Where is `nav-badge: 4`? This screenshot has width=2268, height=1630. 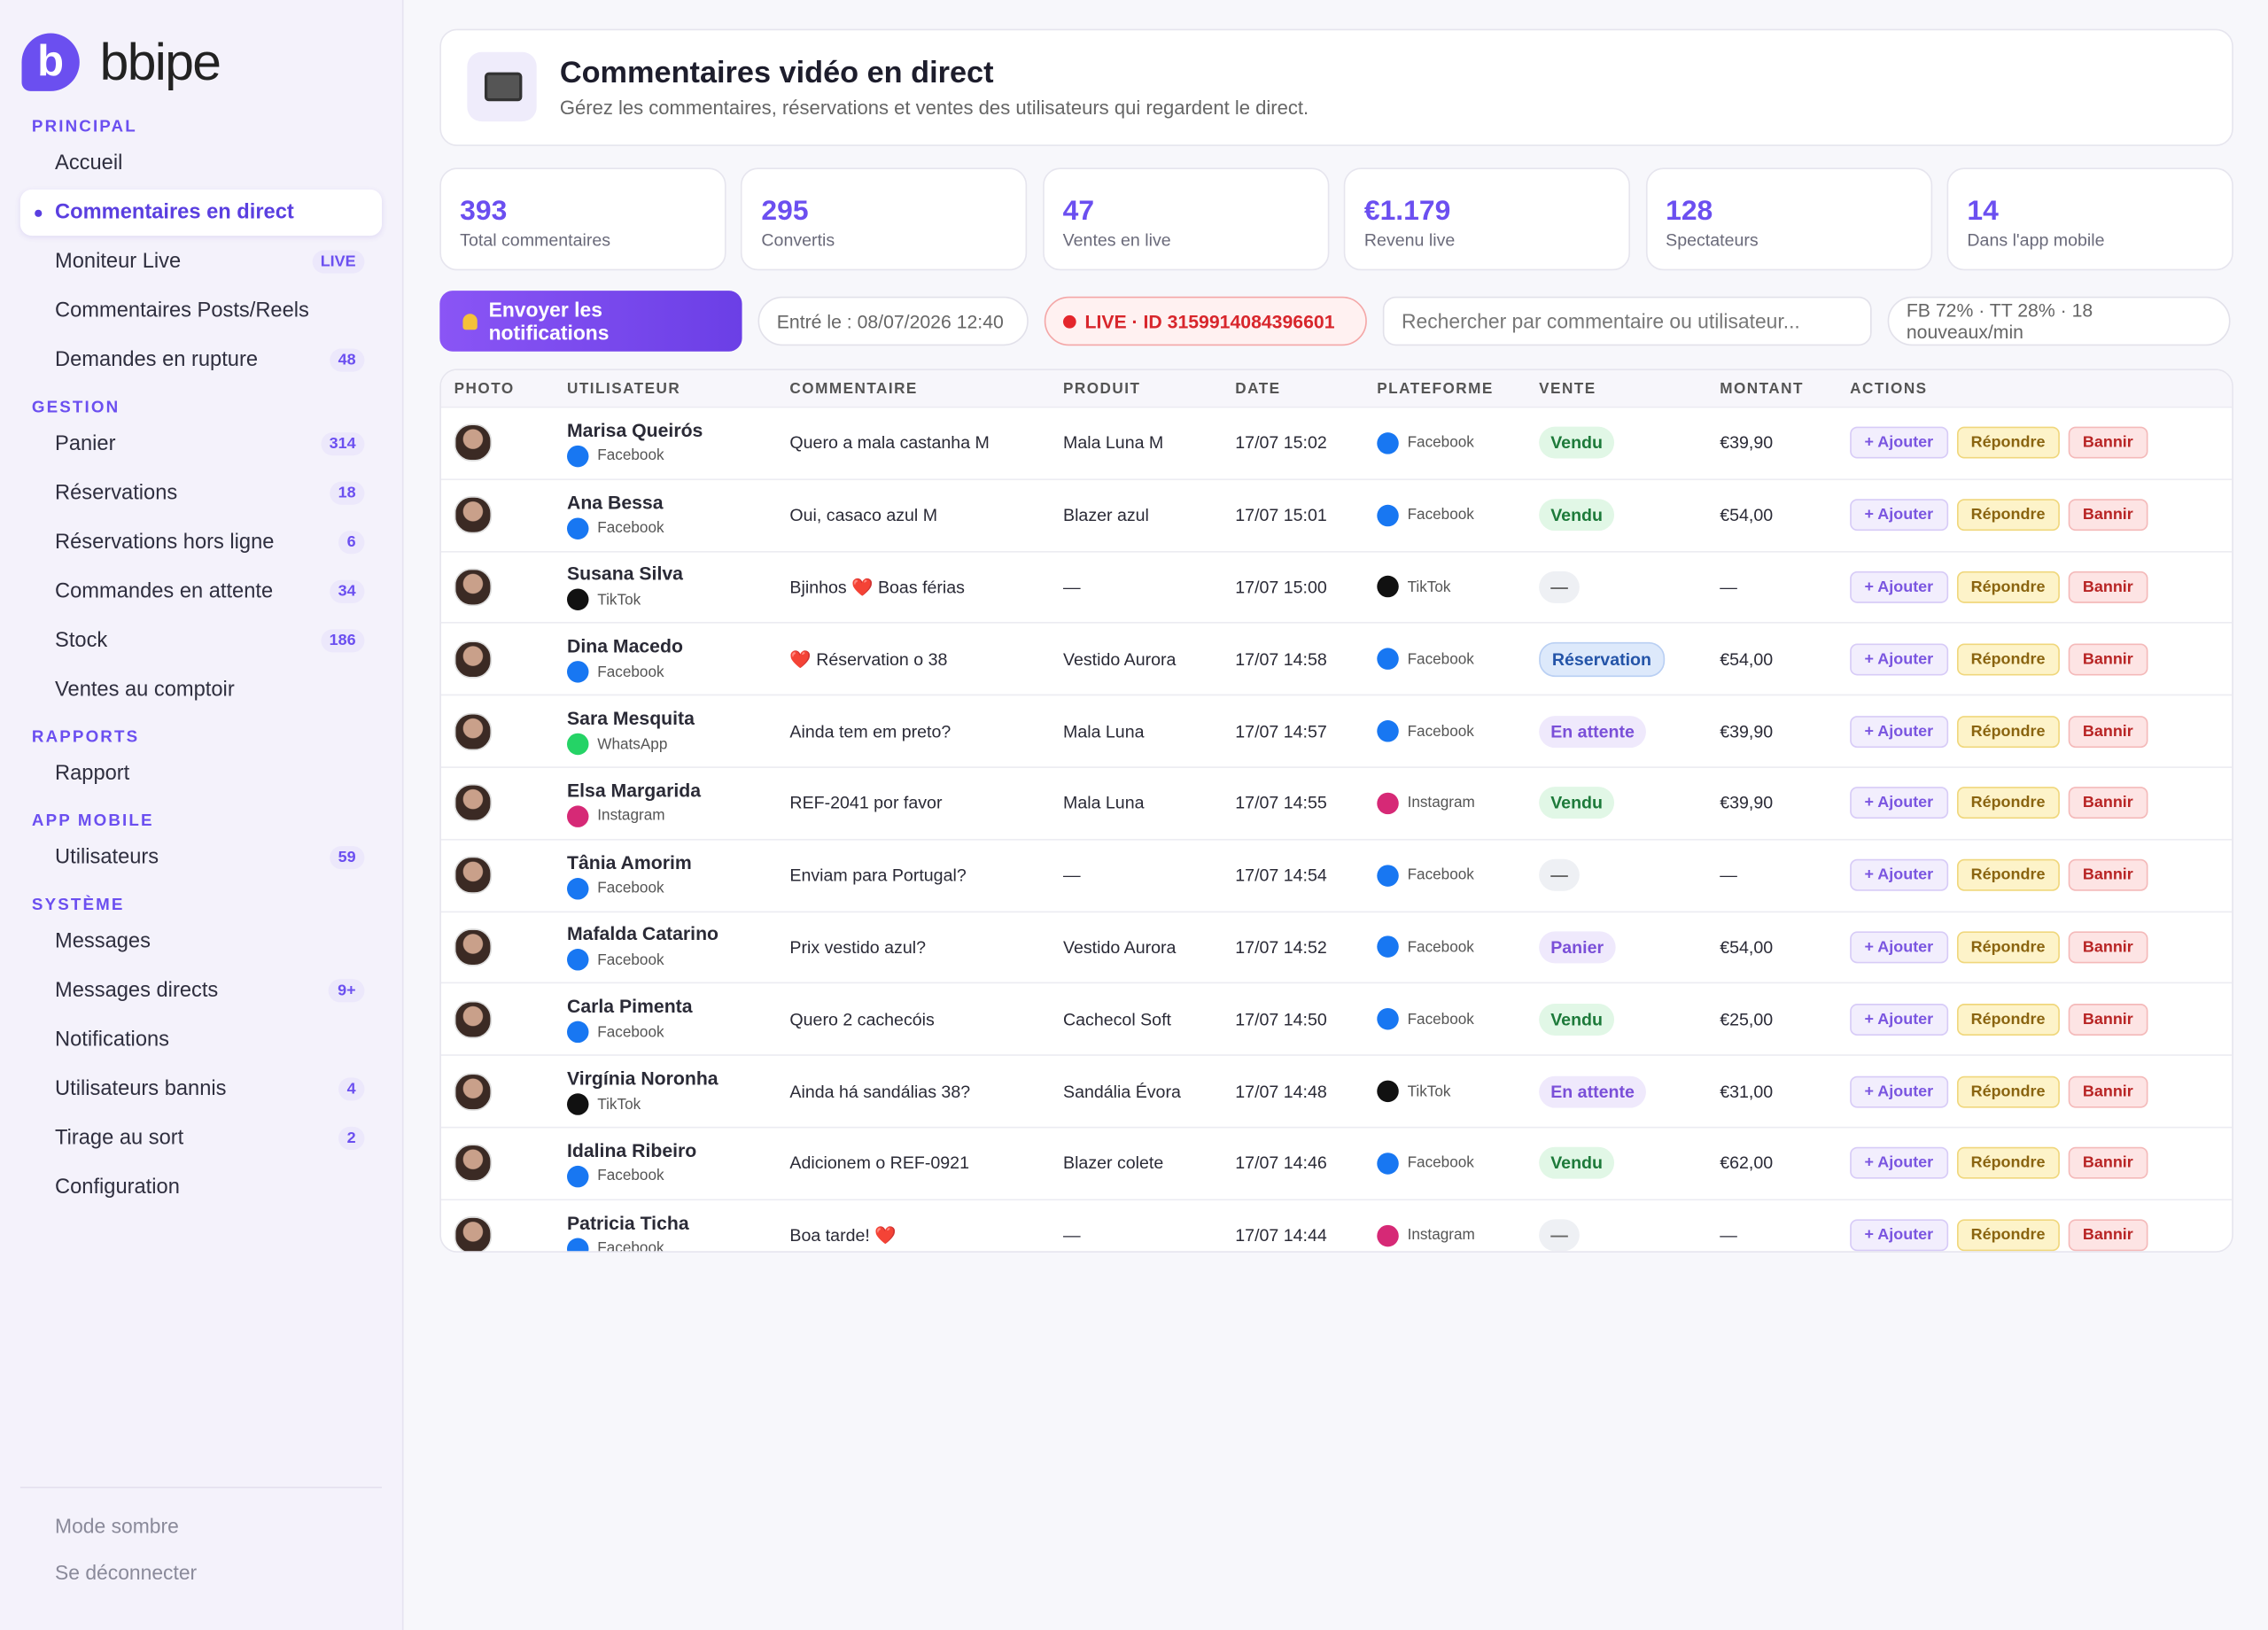 nav-badge: 4 is located at coordinates (351, 1089).